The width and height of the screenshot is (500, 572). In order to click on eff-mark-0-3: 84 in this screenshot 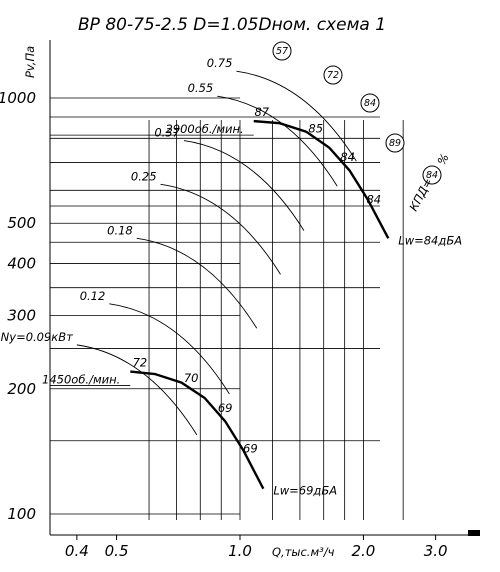, I will do `click(373, 199)`.